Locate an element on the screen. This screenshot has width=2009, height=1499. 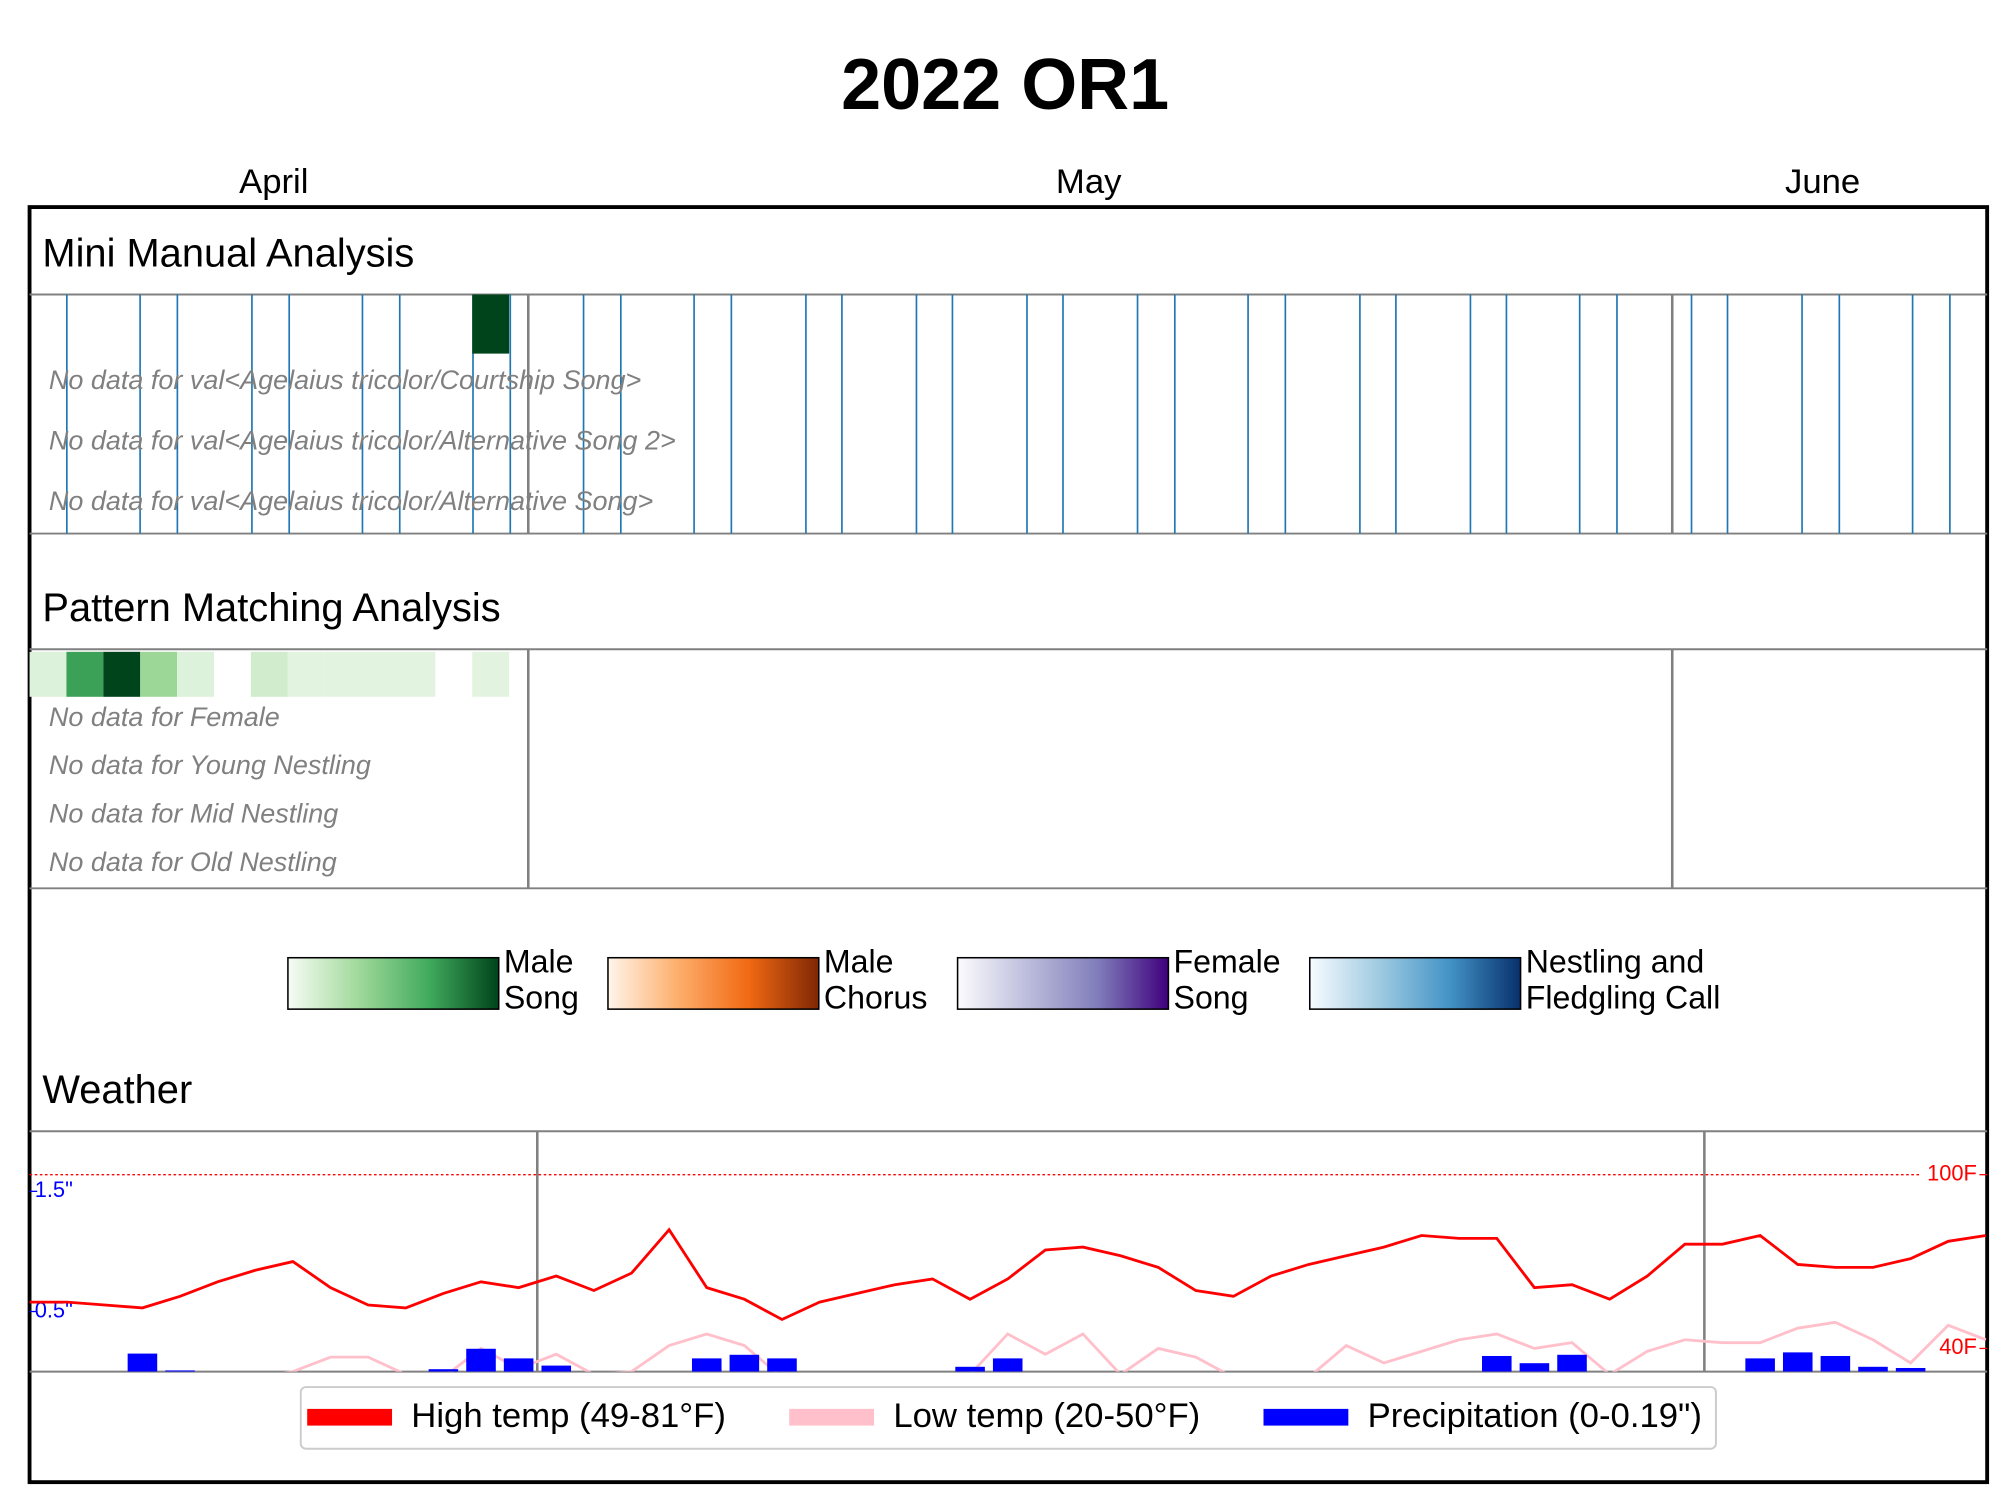
colorbar-label: Chorus is located at coordinates (876, 998).